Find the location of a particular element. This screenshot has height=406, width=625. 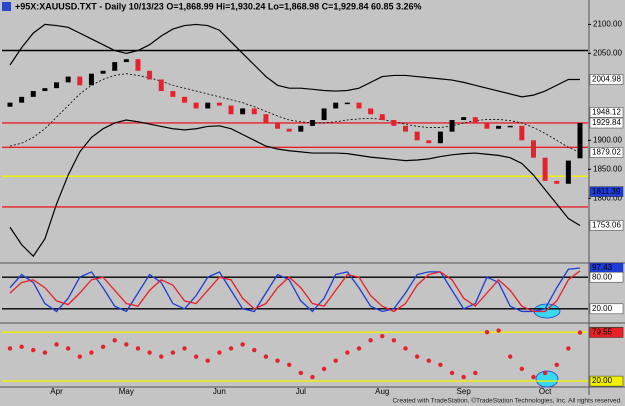

price-label: 1948.12 is located at coordinates (606, 112).